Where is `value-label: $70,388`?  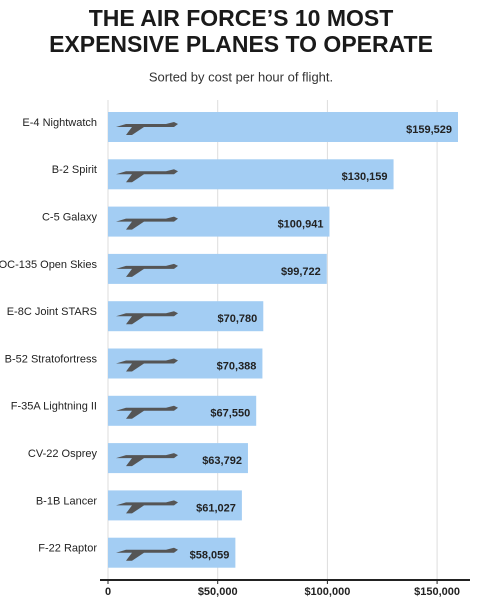
value-label: $70,388 is located at coordinates (237, 366).